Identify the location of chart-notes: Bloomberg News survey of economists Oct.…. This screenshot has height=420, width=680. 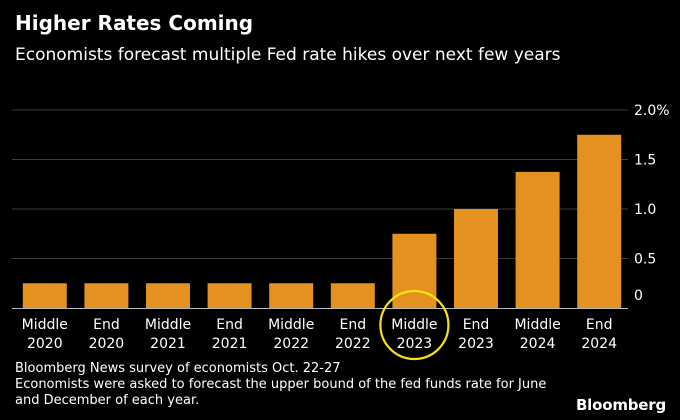
(295, 385).